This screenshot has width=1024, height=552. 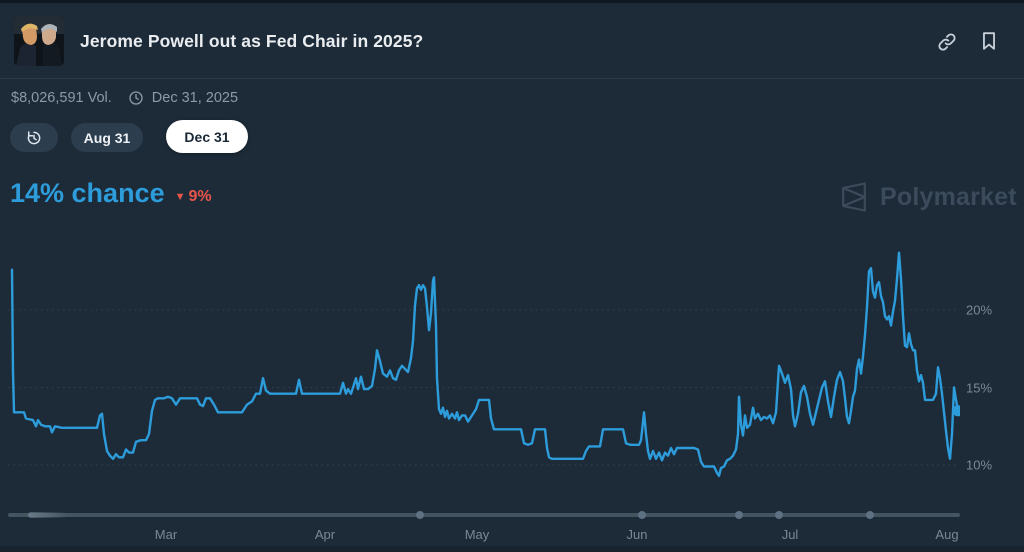 I want to click on date-pill-label: Aug 31, so click(x=107, y=137).